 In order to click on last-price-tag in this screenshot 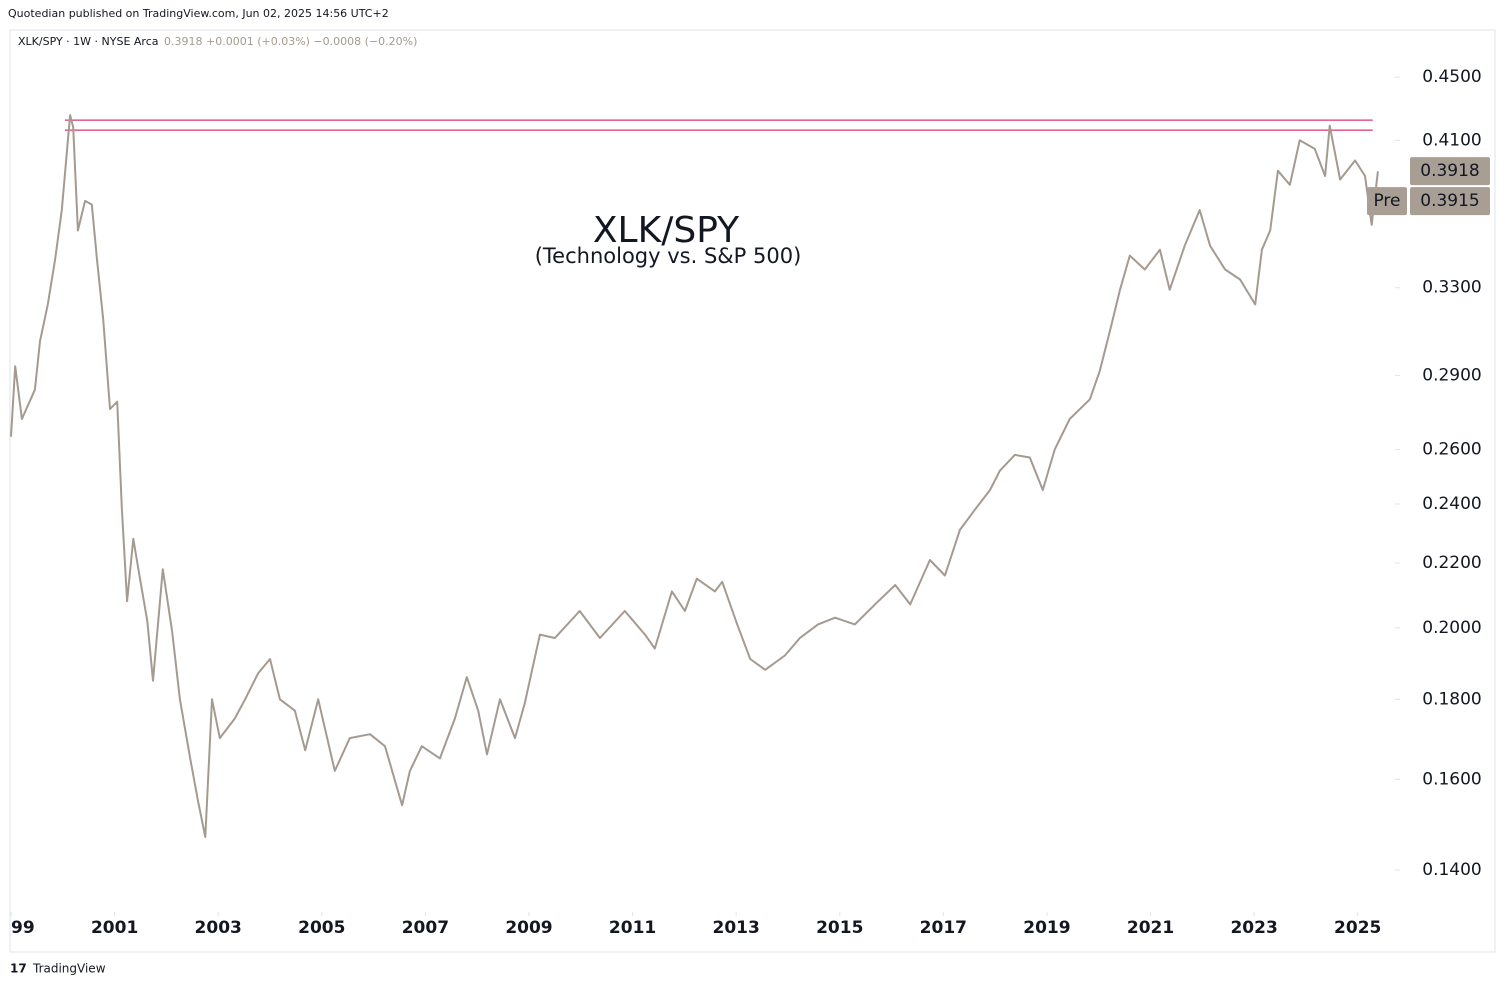, I will do `click(1450, 171)`.